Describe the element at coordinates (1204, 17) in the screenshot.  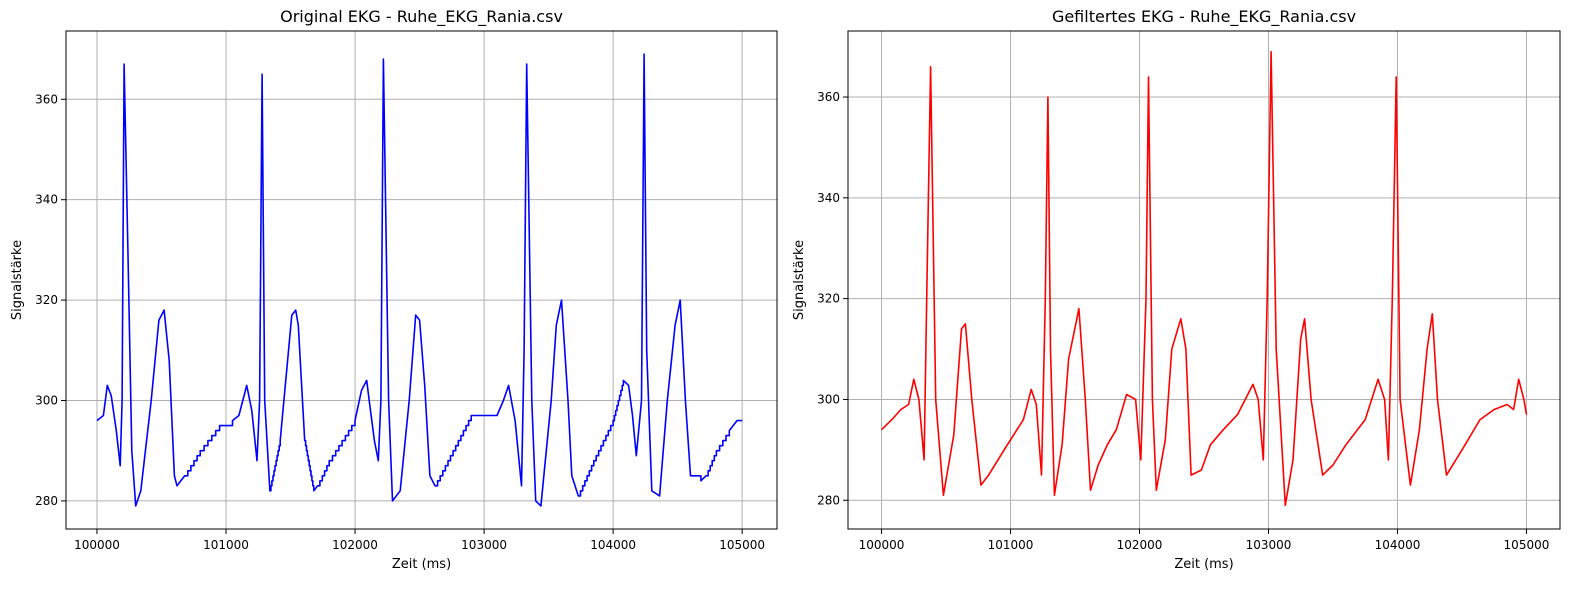
I see `chart-title-filtered: Gefiltertes EKG - Ruhe_EKG_Rania.csv` at that location.